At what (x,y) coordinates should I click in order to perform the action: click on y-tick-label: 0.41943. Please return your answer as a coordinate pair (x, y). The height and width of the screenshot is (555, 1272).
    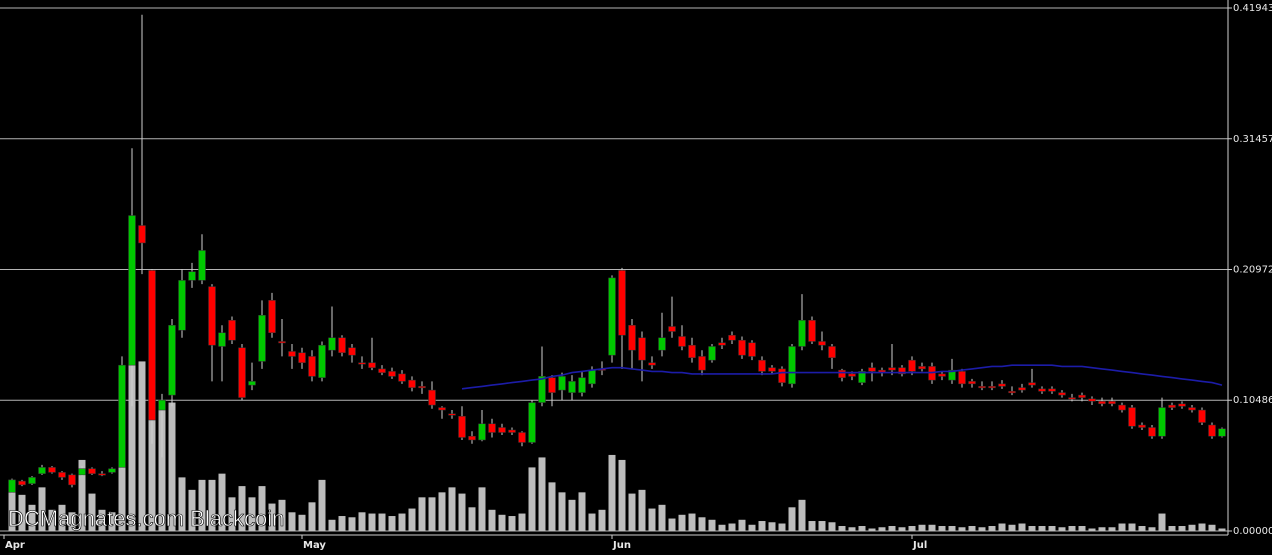
    Looking at the image, I should click on (1252, 8).